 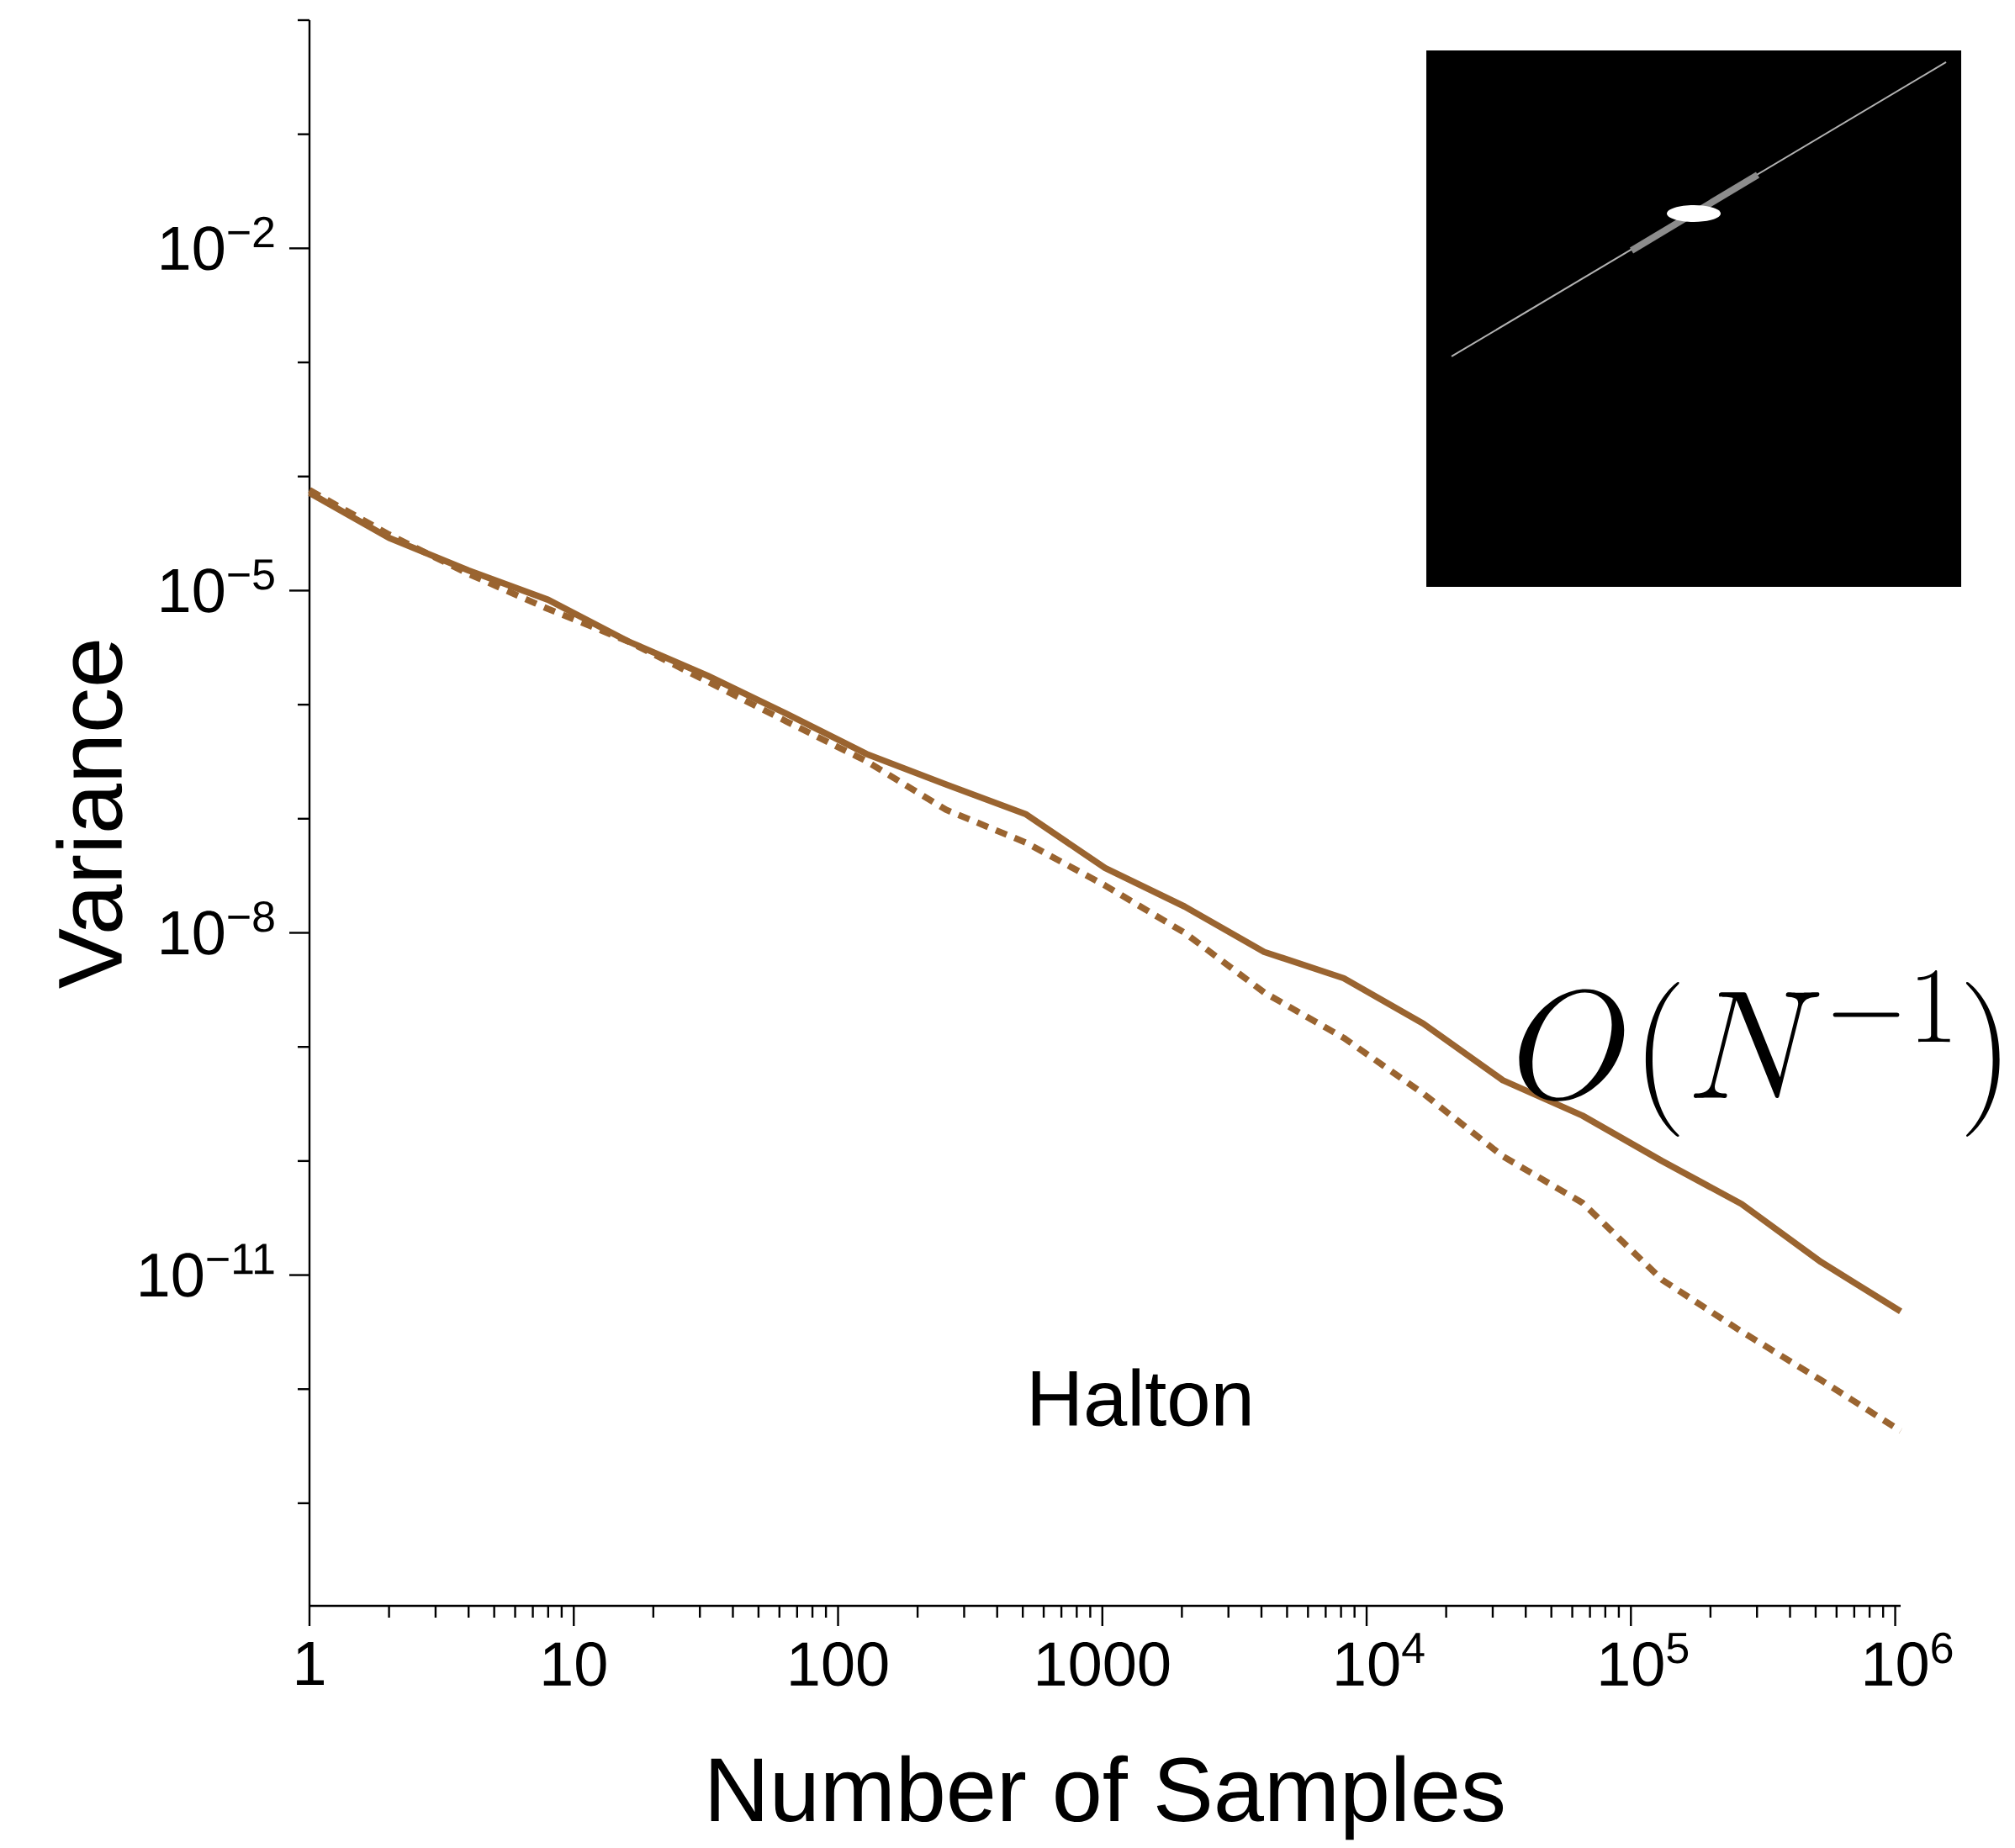 What do you see at coordinates (218, 586) in the screenshot?
I see `y-tick-label: 10$^{−5}$` at bounding box center [218, 586].